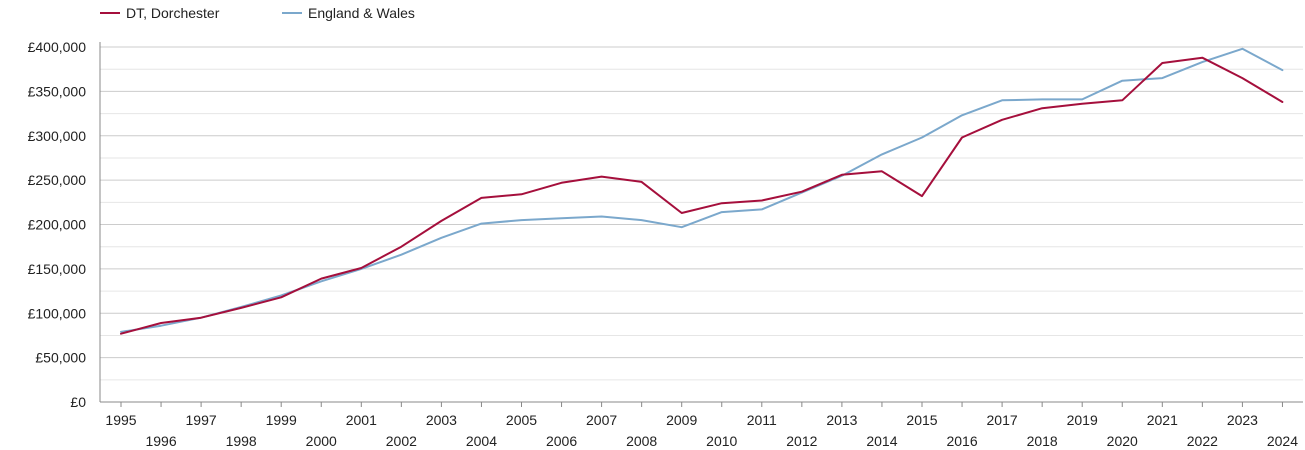  I want to click on x-tick-label: 2007, so click(601, 420).